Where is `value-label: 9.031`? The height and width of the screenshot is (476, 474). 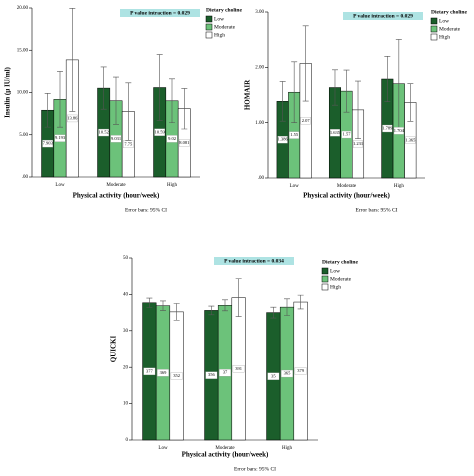
value-label: 9.031 is located at coordinates (116, 138).